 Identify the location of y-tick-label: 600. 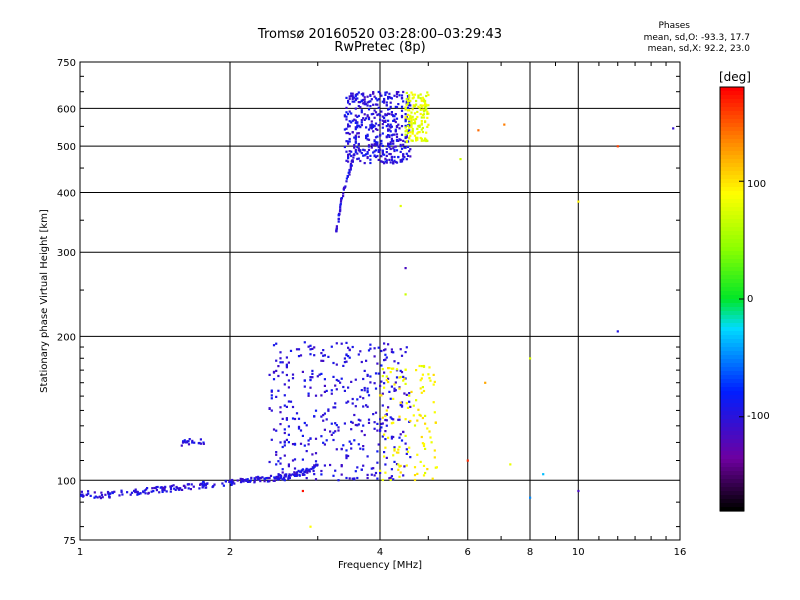
(66, 109).